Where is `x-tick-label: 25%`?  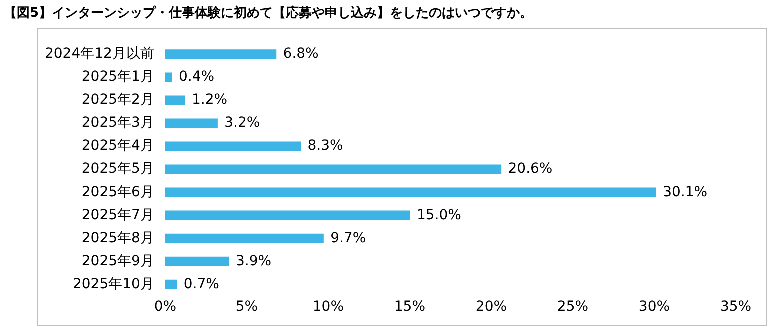
x-tick-label: 25% is located at coordinates (573, 307).